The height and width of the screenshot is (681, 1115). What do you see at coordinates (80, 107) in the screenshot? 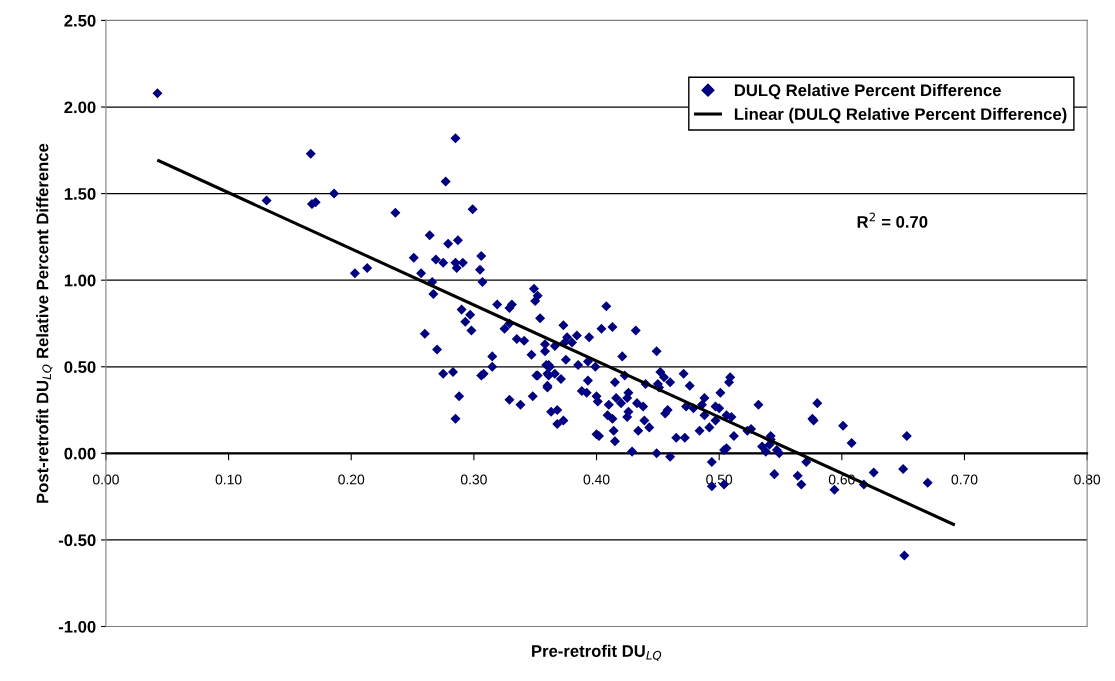
I see `y-tick-label: 2.00` at bounding box center [80, 107].